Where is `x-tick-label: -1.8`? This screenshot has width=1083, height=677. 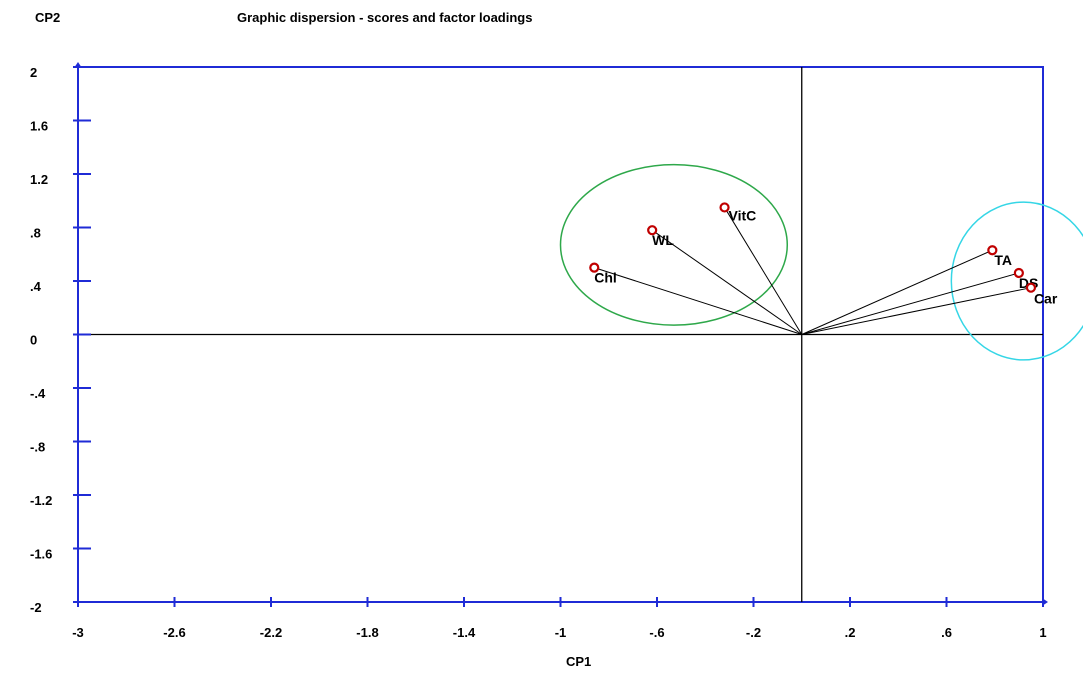
x-tick-label: -1.8 is located at coordinates (367, 632).